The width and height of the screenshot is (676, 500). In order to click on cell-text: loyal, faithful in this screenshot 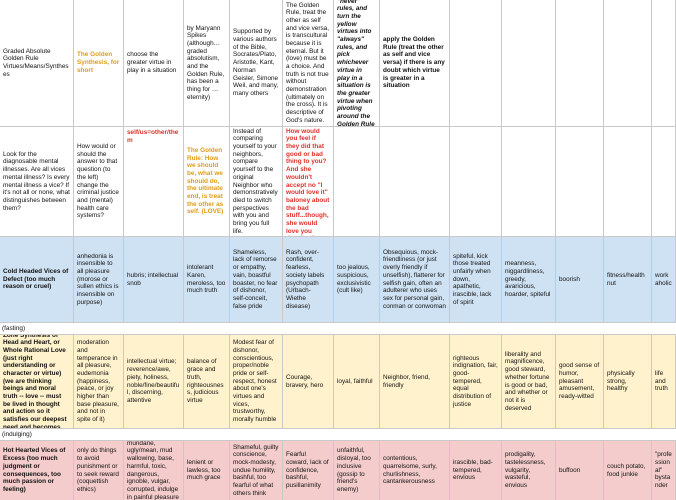, I will do `click(355, 381)`.